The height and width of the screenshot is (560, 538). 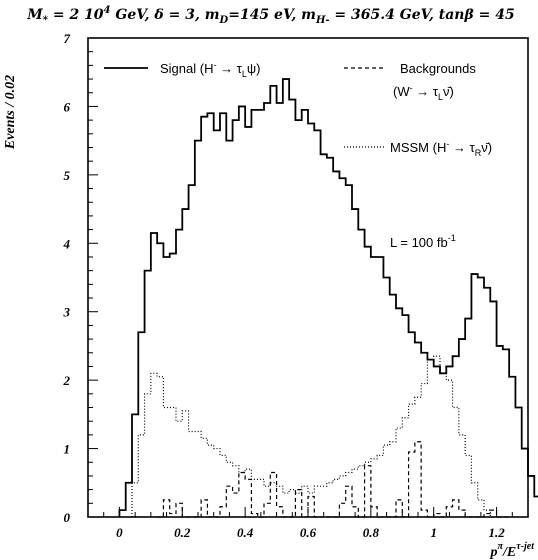 I want to click on y-tick-label: 1, so click(x=67, y=449).